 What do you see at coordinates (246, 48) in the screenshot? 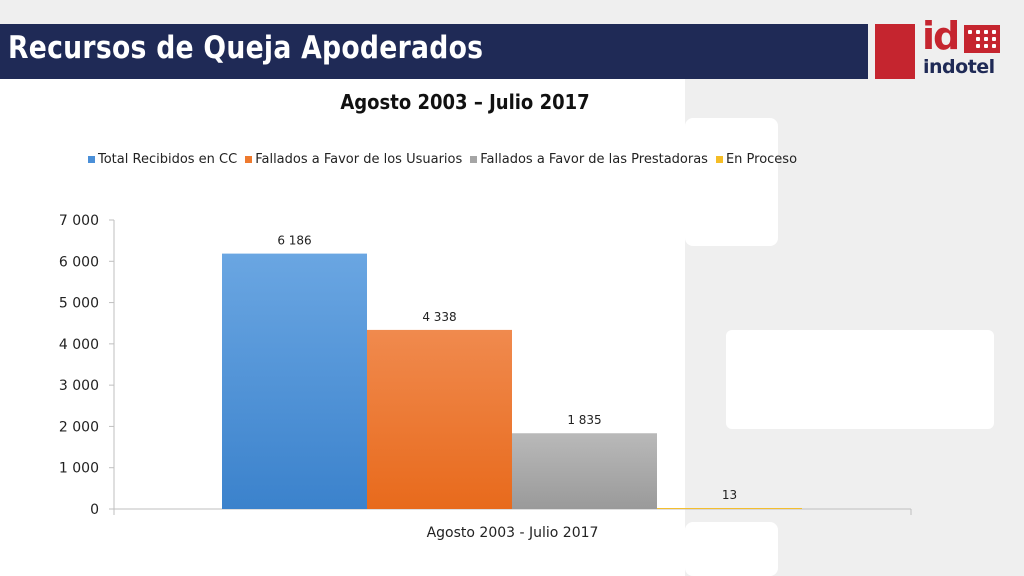
I see `page-title: Recursos de Queja Apoderados` at bounding box center [246, 48].